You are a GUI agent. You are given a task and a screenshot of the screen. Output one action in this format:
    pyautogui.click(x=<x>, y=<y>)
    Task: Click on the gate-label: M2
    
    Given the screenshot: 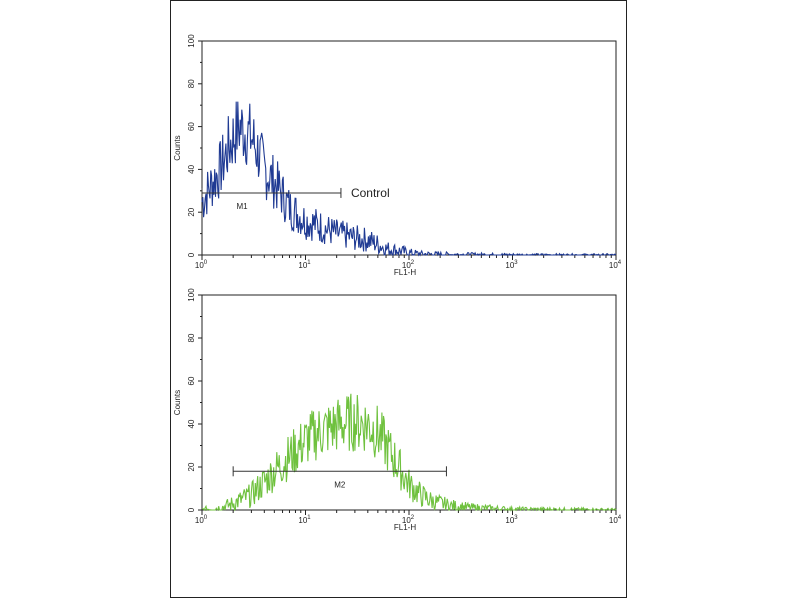 What is the action you would take?
    pyautogui.click(x=340, y=484)
    